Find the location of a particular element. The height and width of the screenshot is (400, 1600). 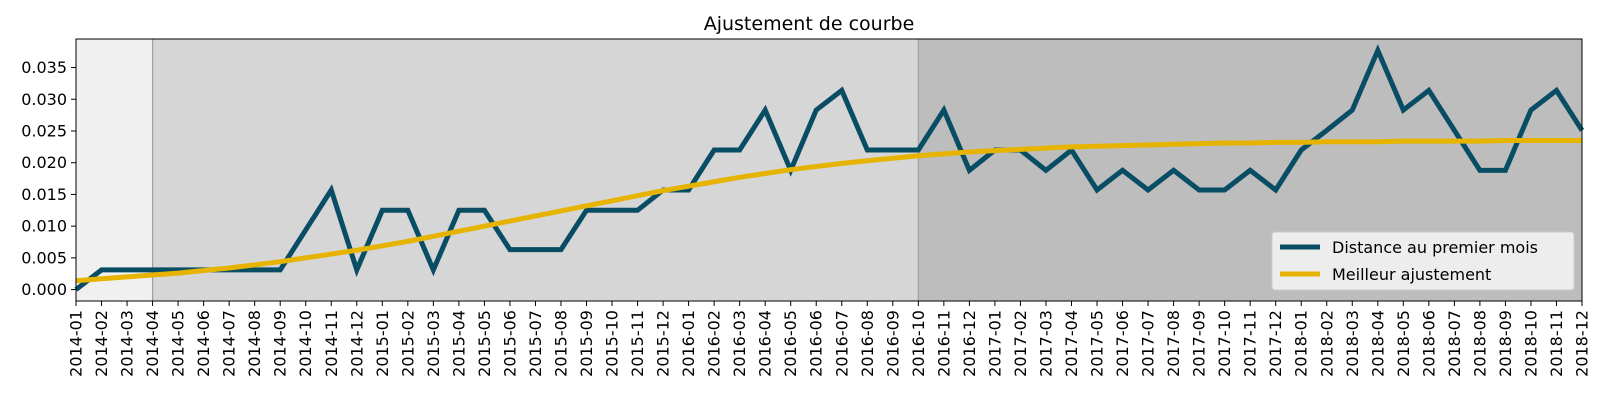

legend-label-2: Meilleur ajustement is located at coordinates (1411, 274).